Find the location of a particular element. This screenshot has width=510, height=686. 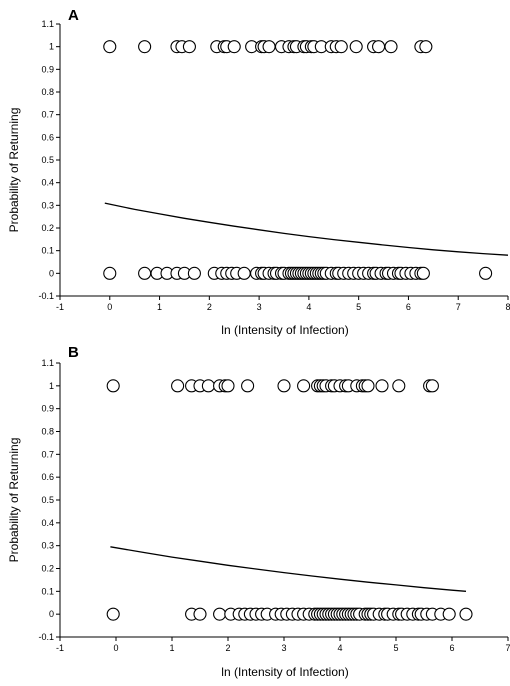

panel-a-logistic-fit-line is located at coordinates (306, 229).